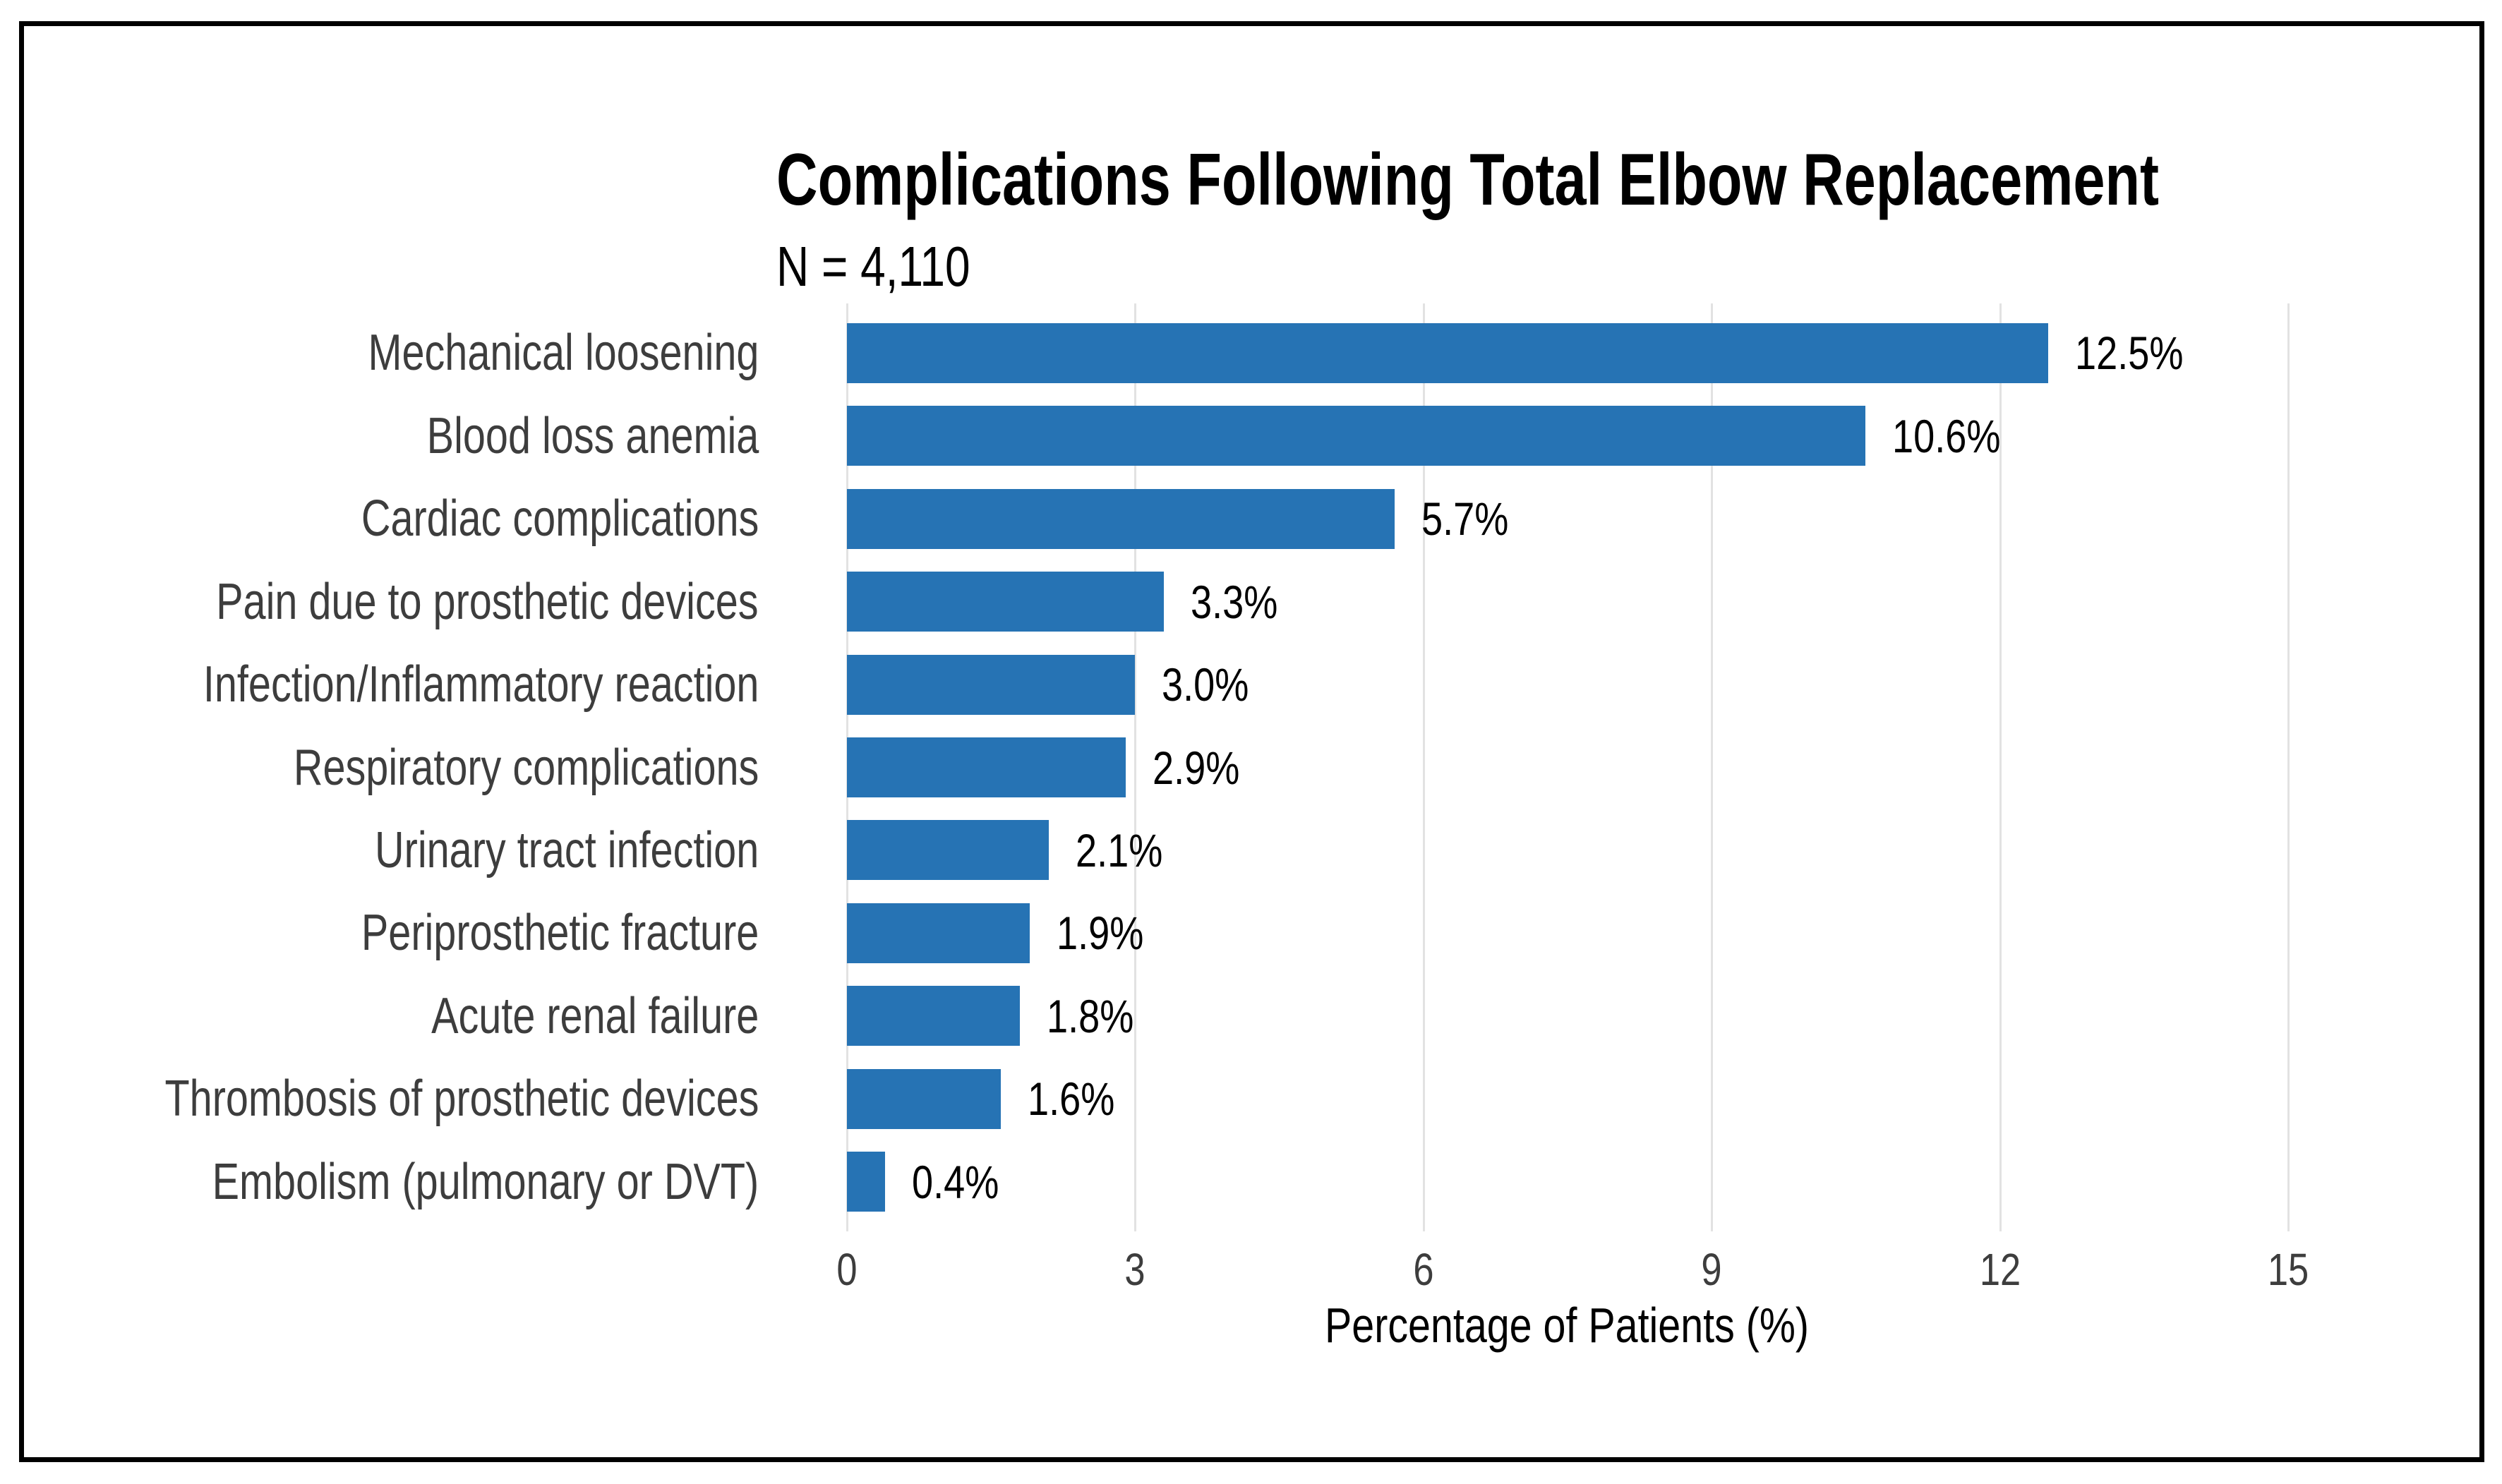  I want to click on x-axis-tick-label: 6, so click(1423, 1269).